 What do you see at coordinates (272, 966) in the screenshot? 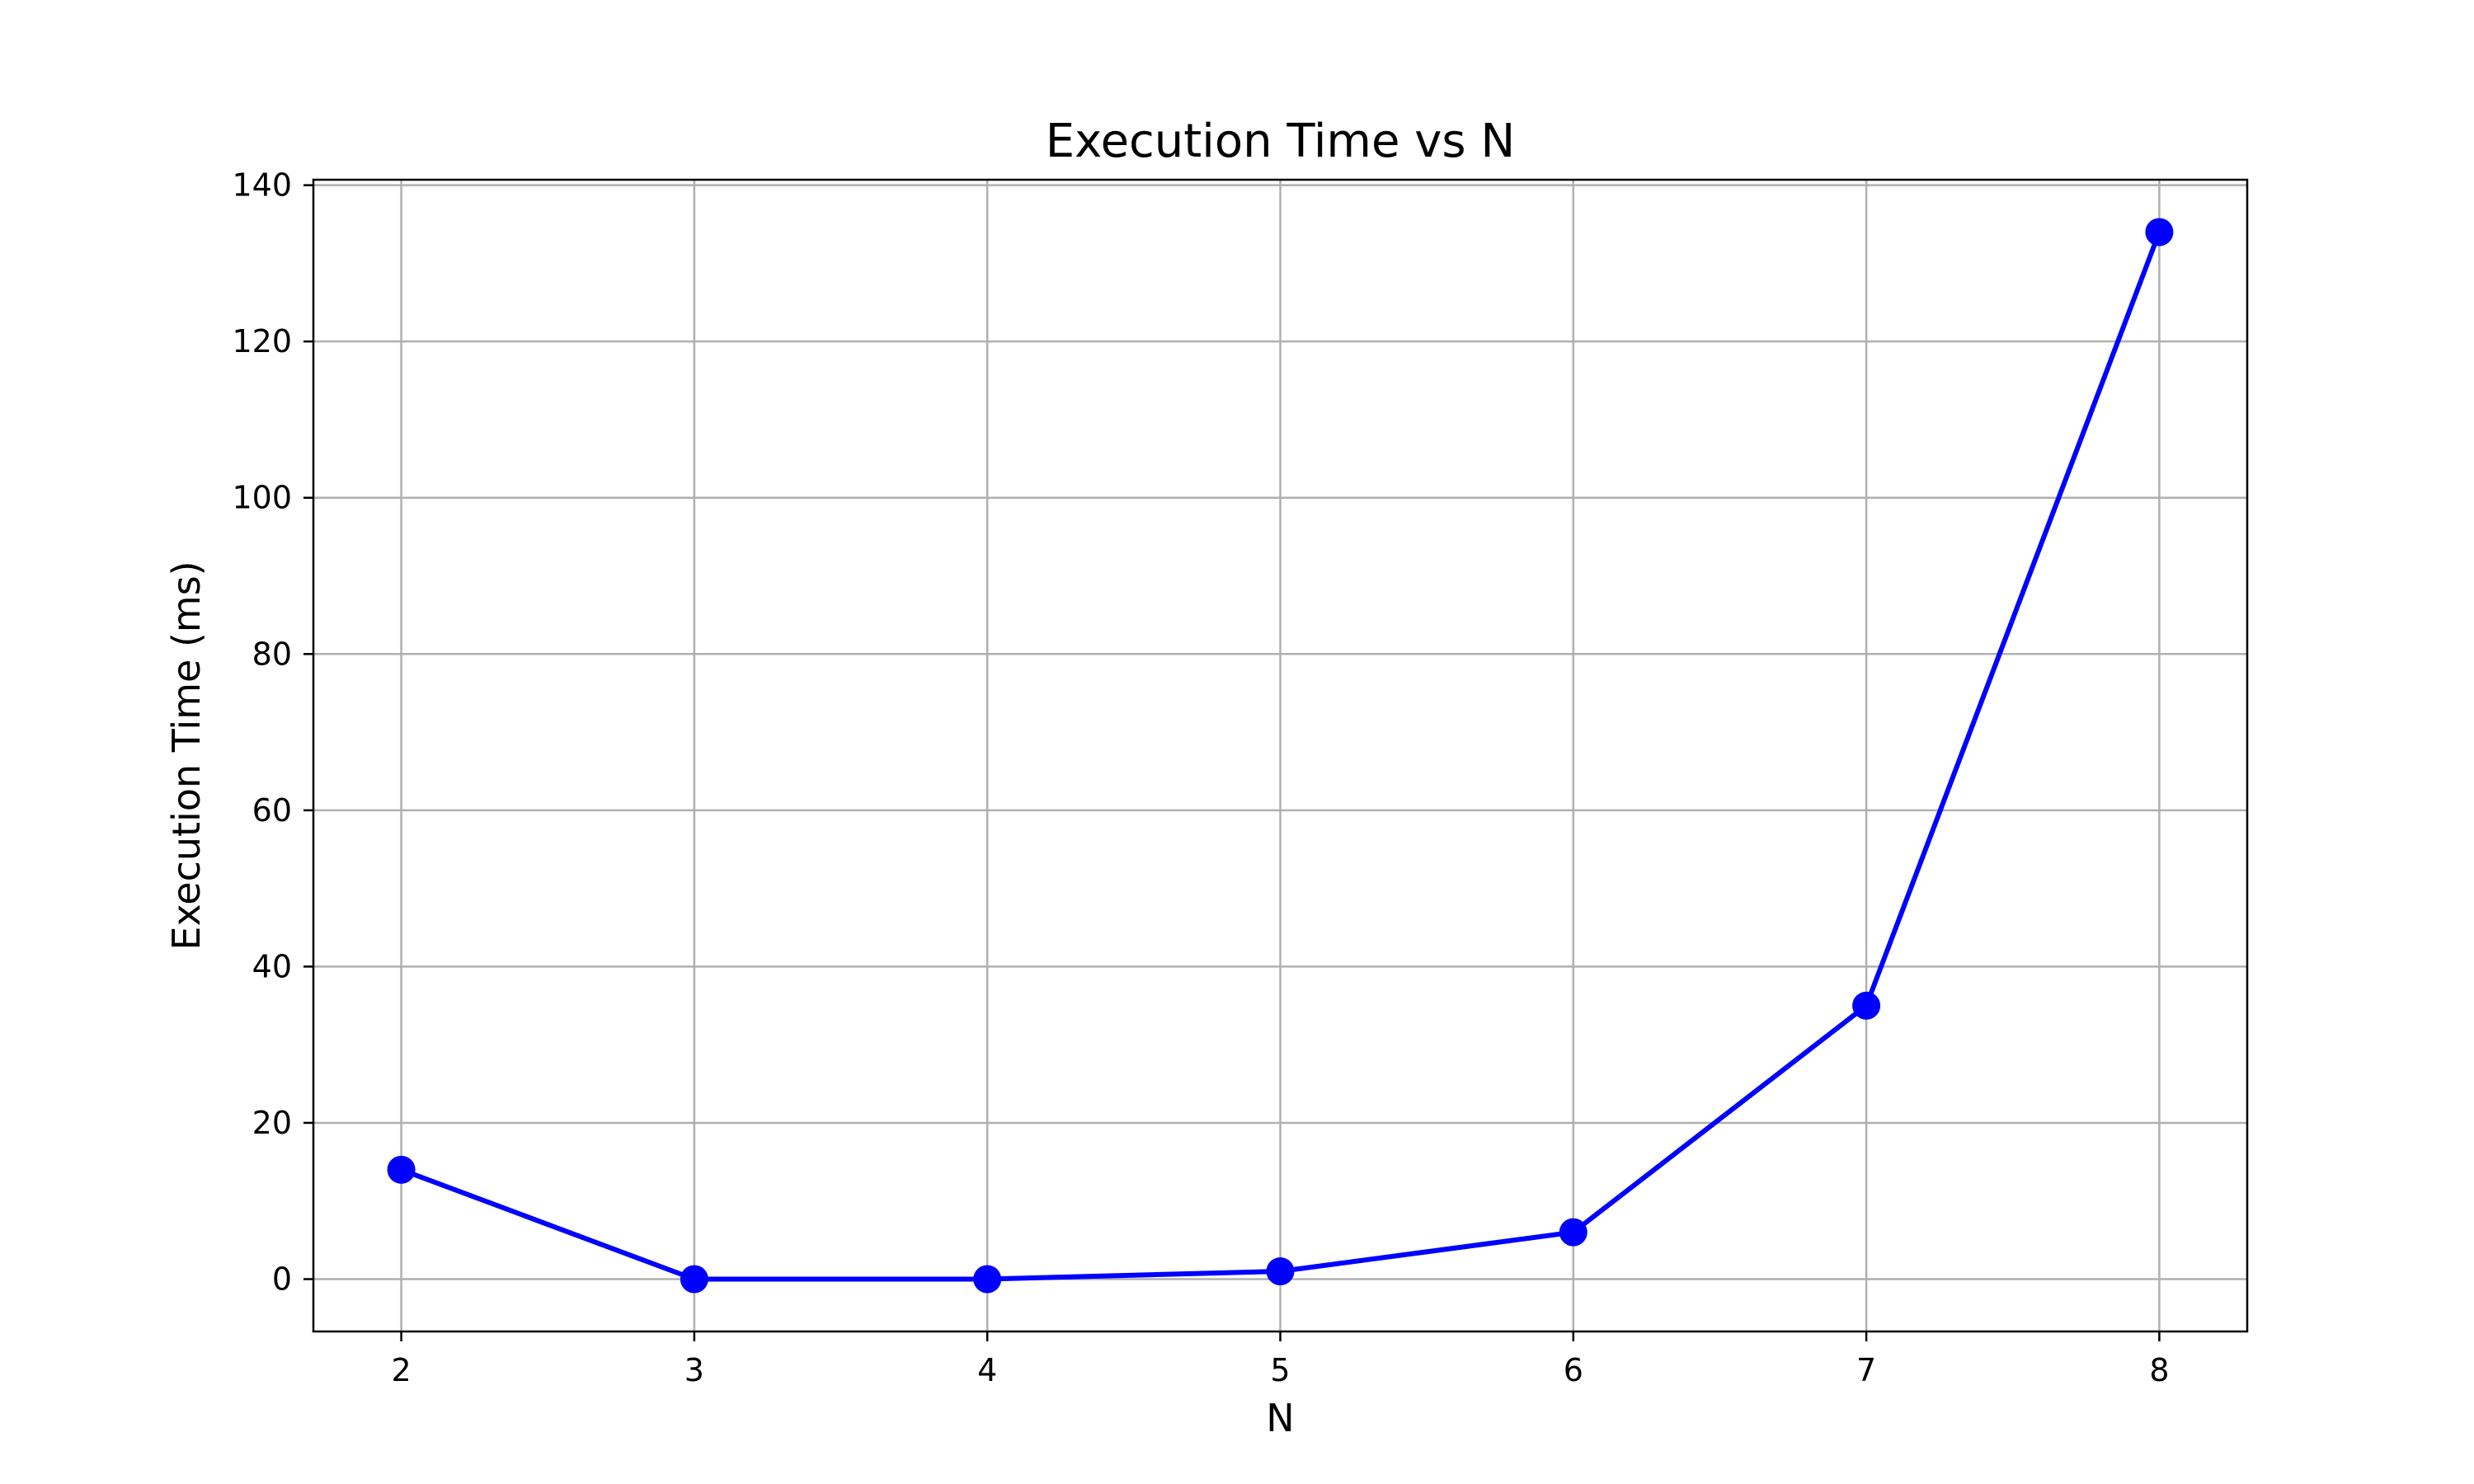
I see `y-tick-label: 40` at bounding box center [272, 966].